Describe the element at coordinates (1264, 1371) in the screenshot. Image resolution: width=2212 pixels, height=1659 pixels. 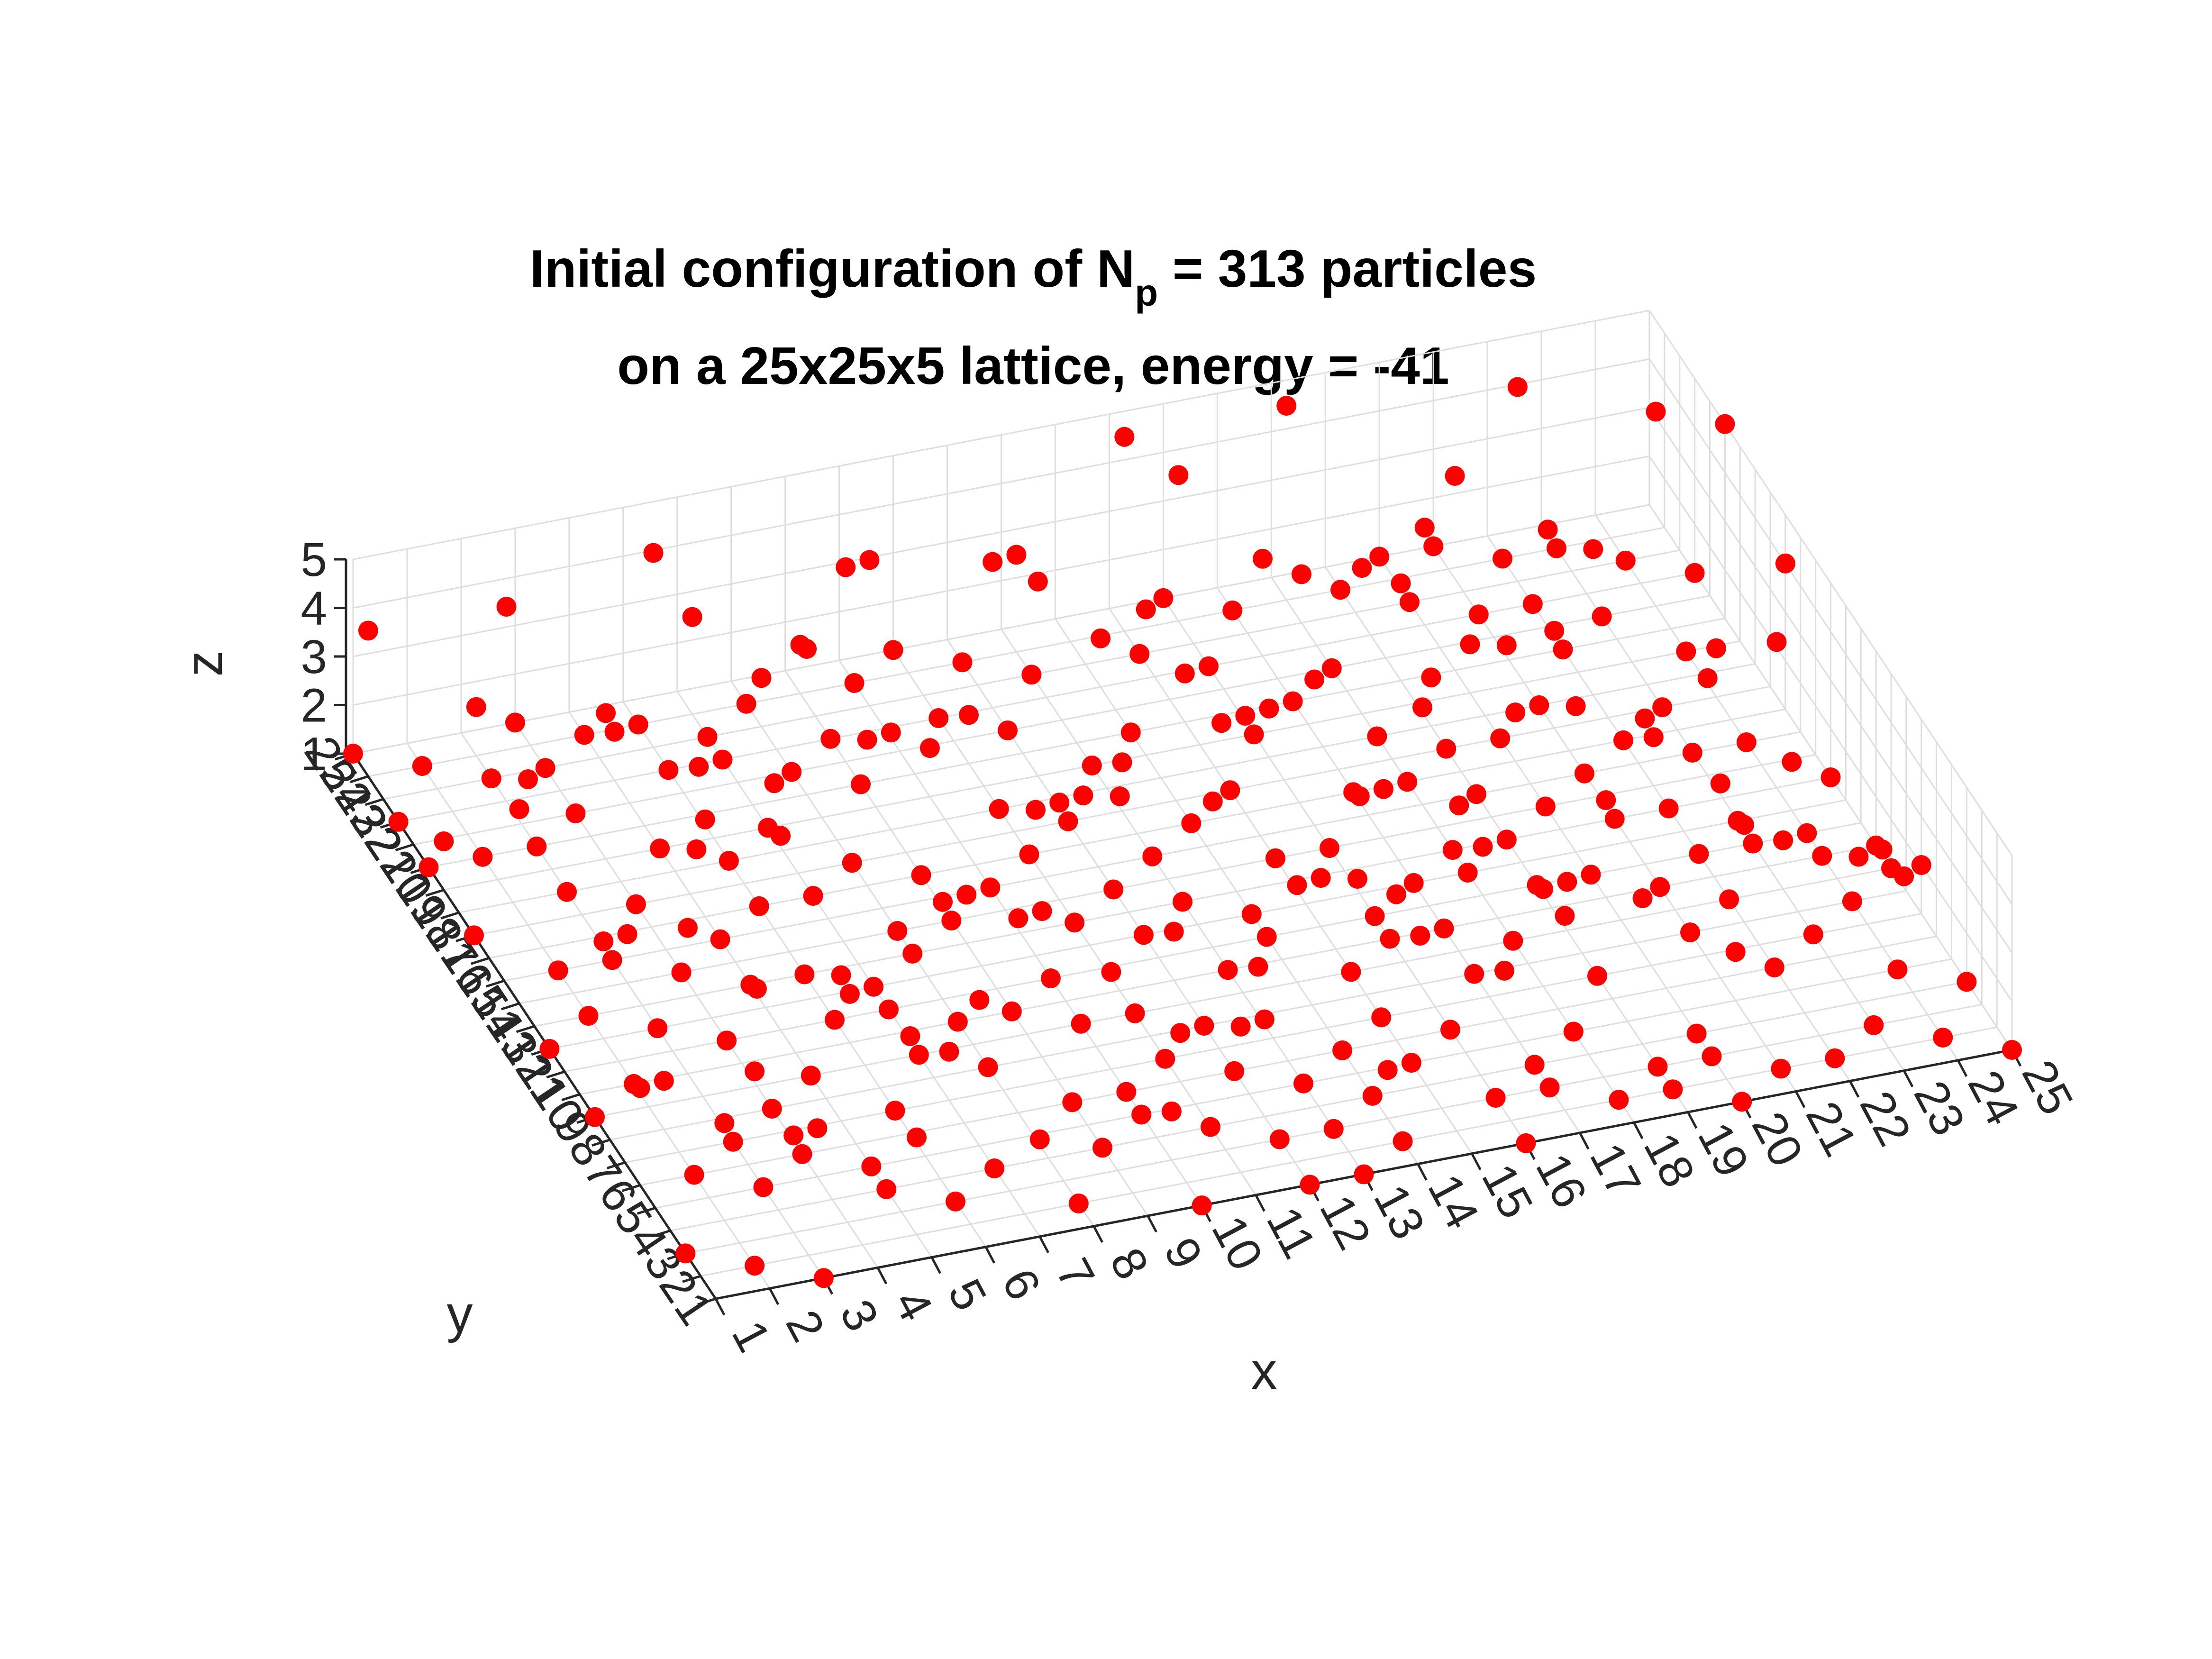
I see `x-axis-label: x` at that location.